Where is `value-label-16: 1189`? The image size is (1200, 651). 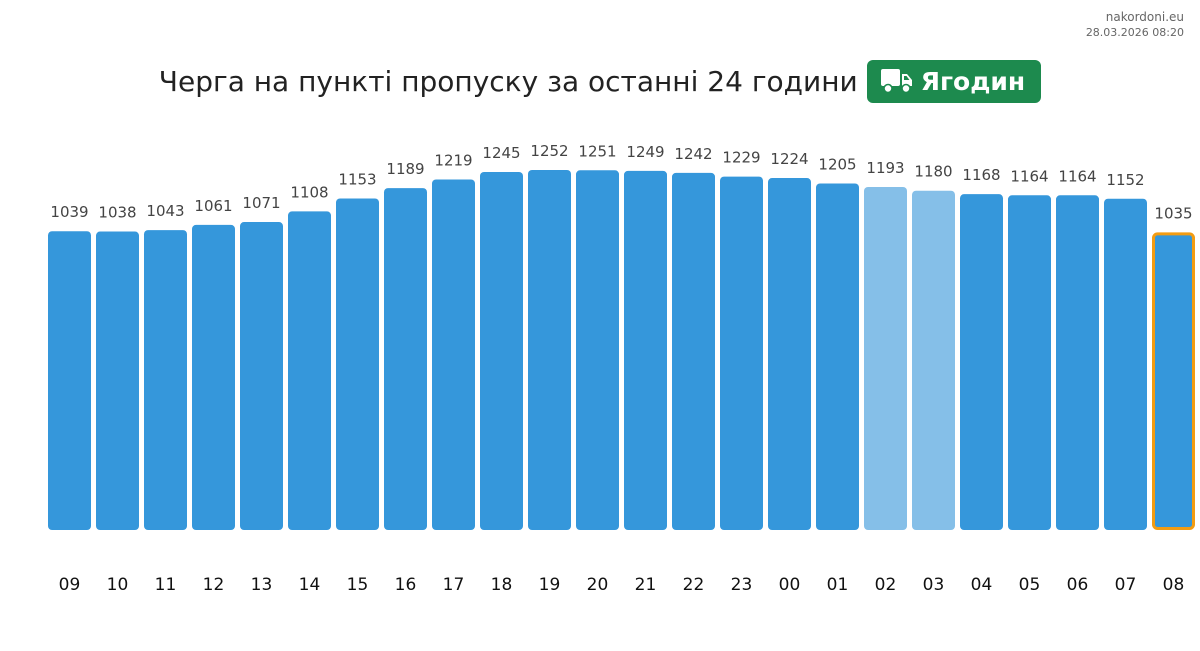
value-label-16: 1189 is located at coordinates (405, 169).